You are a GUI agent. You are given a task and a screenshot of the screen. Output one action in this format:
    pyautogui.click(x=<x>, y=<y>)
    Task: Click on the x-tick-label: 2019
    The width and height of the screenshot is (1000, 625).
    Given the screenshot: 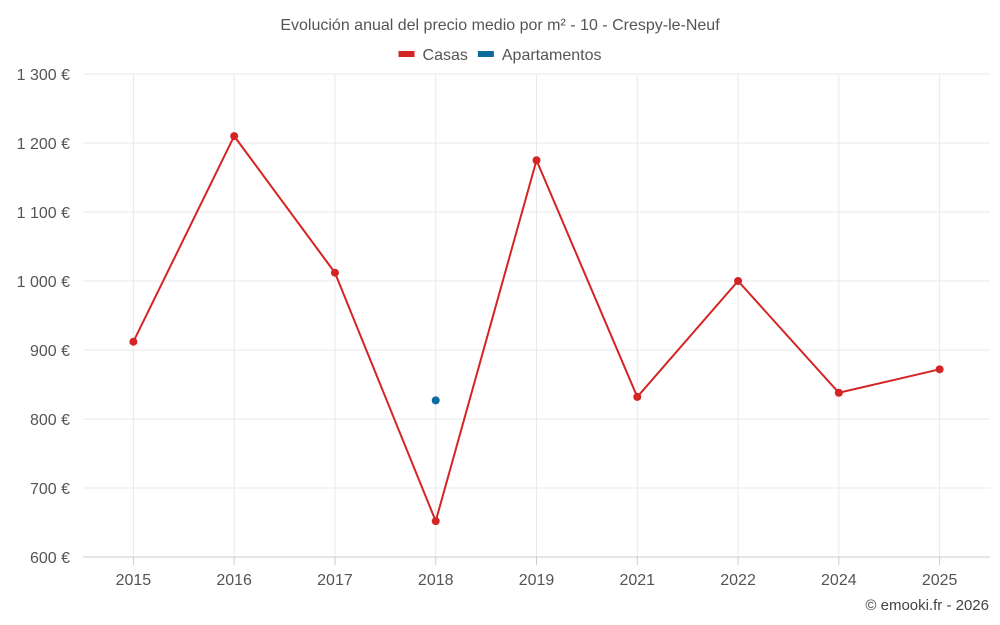 What is the action you would take?
    pyautogui.click(x=537, y=580)
    